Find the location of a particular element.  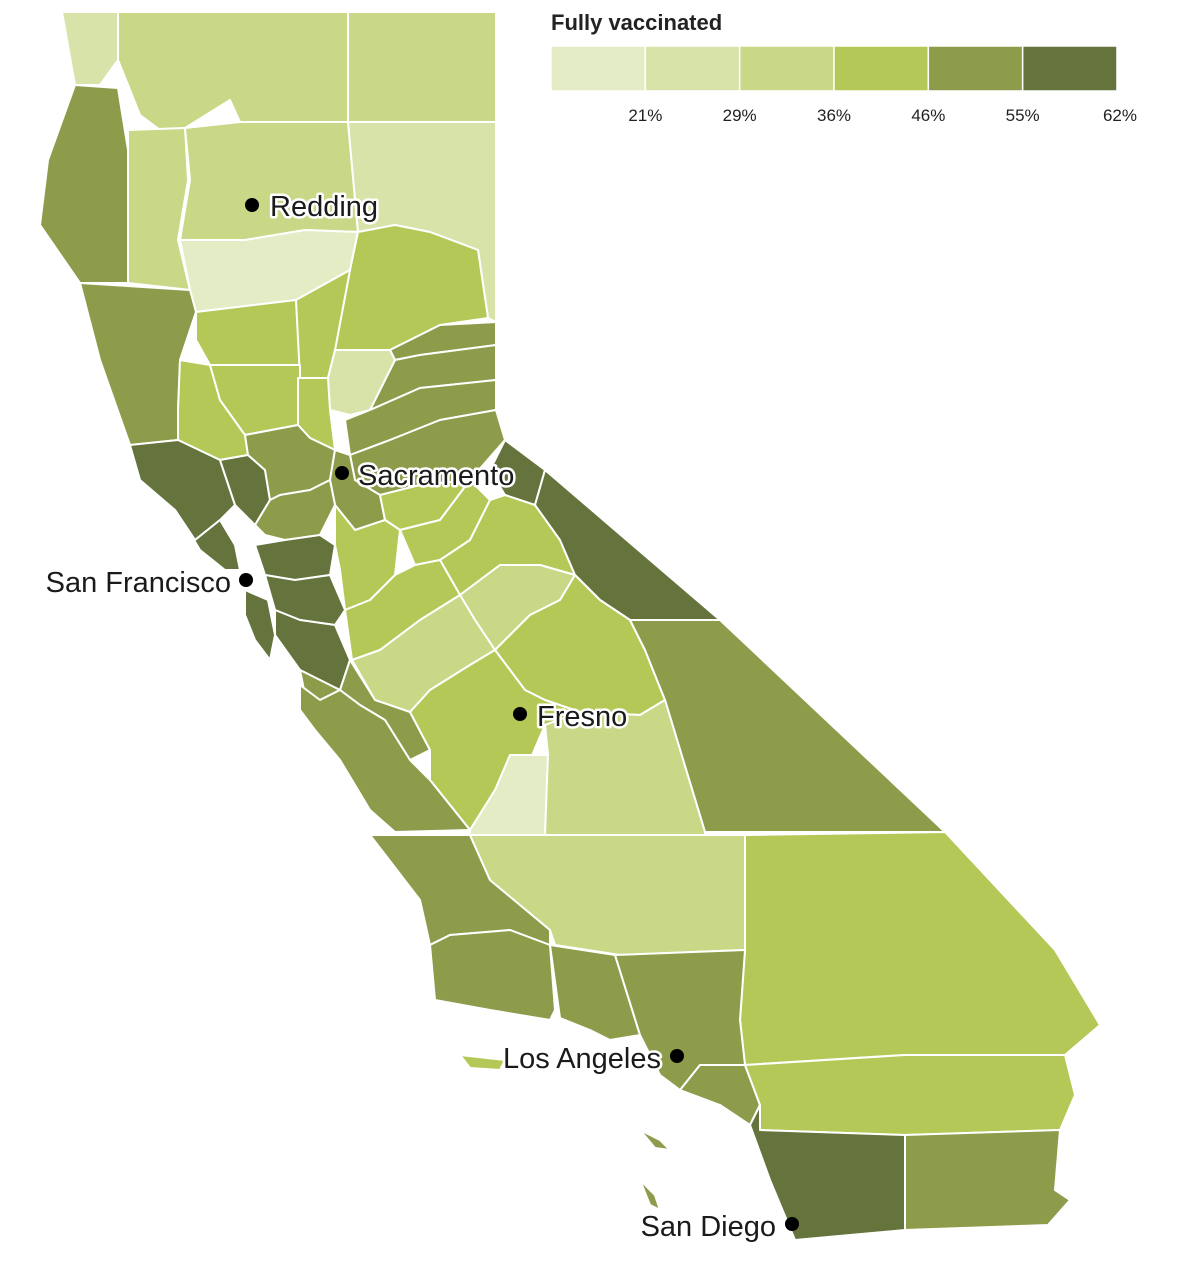

county-santa-rosa-island is located at coordinates (482, 1062).